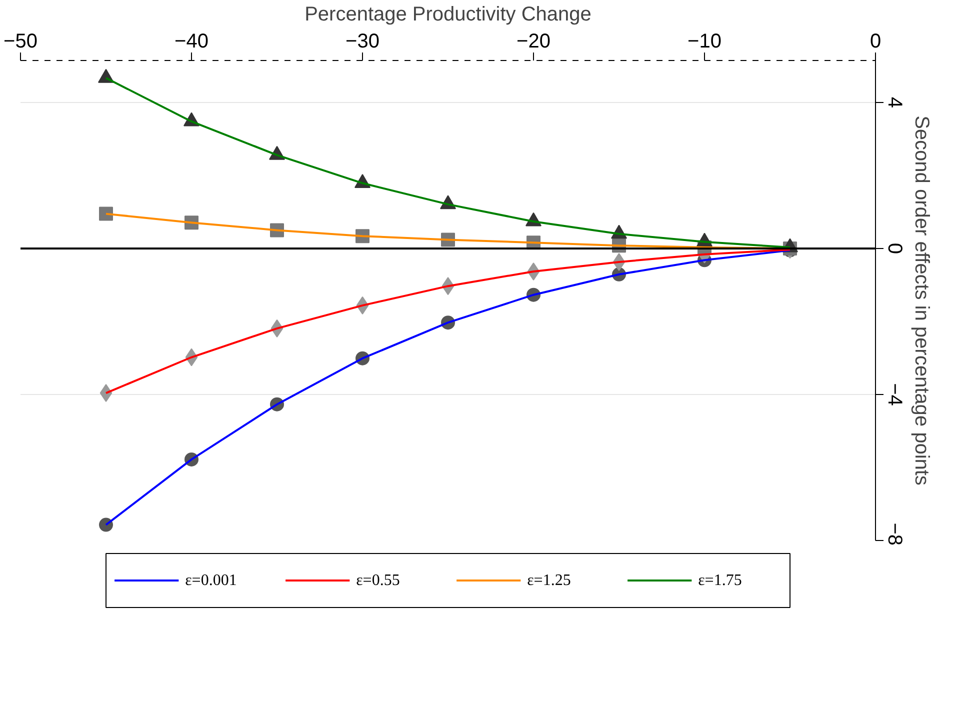 The width and height of the screenshot is (974, 715). What do you see at coordinates (705, 41) in the screenshot?
I see `x-tick-label: −10` at bounding box center [705, 41].